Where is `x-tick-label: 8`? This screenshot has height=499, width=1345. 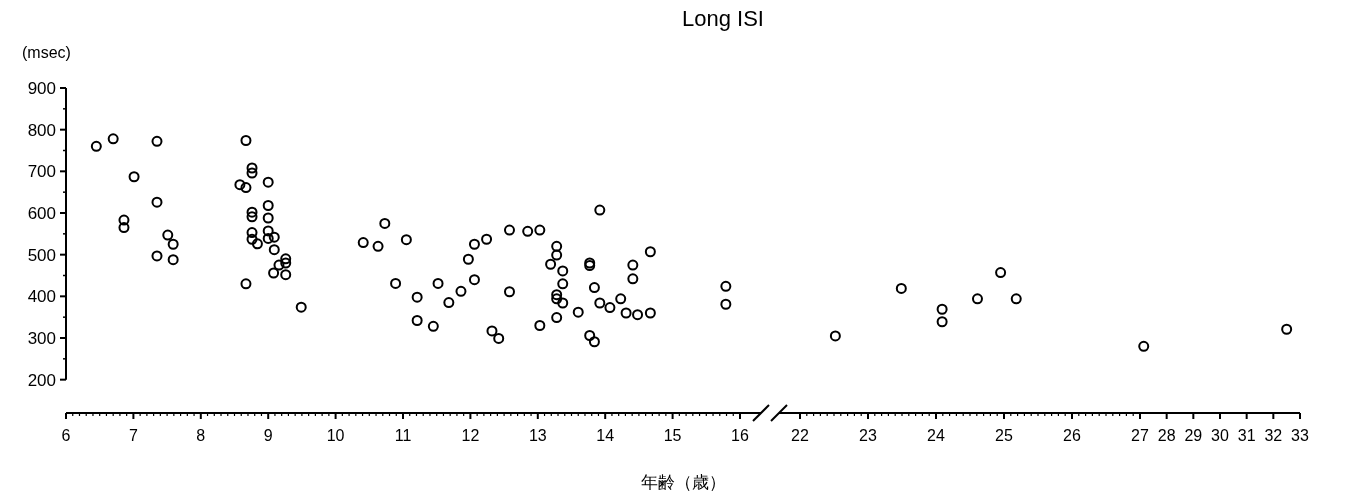
x-tick-label: 8 is located at coordinates (201, 435).